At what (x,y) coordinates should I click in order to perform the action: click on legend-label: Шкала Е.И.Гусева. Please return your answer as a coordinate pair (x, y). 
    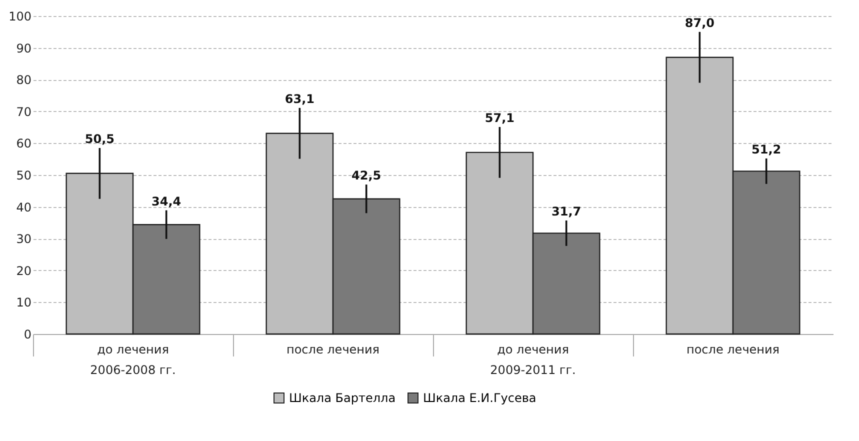
    Looking at the image, I should click on (479, 398).